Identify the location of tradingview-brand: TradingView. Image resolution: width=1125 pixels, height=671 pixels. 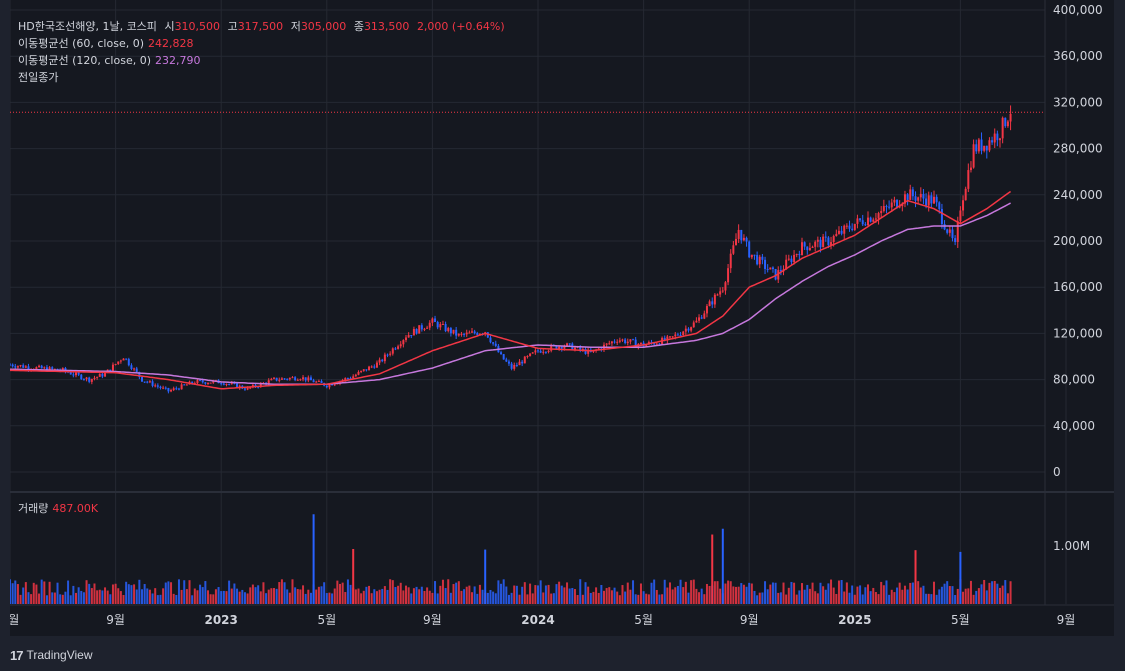
(59, 655).